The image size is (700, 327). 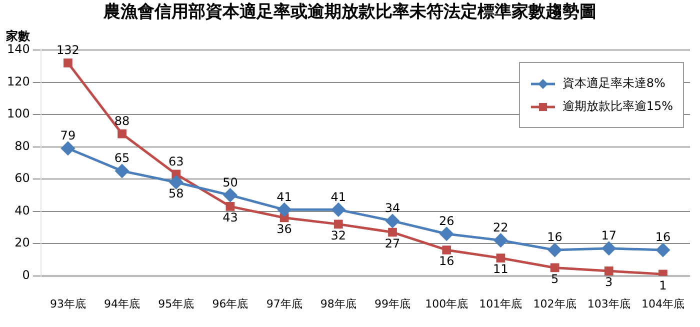 I want to click on data-label: 3, so click(x=609, y=282).